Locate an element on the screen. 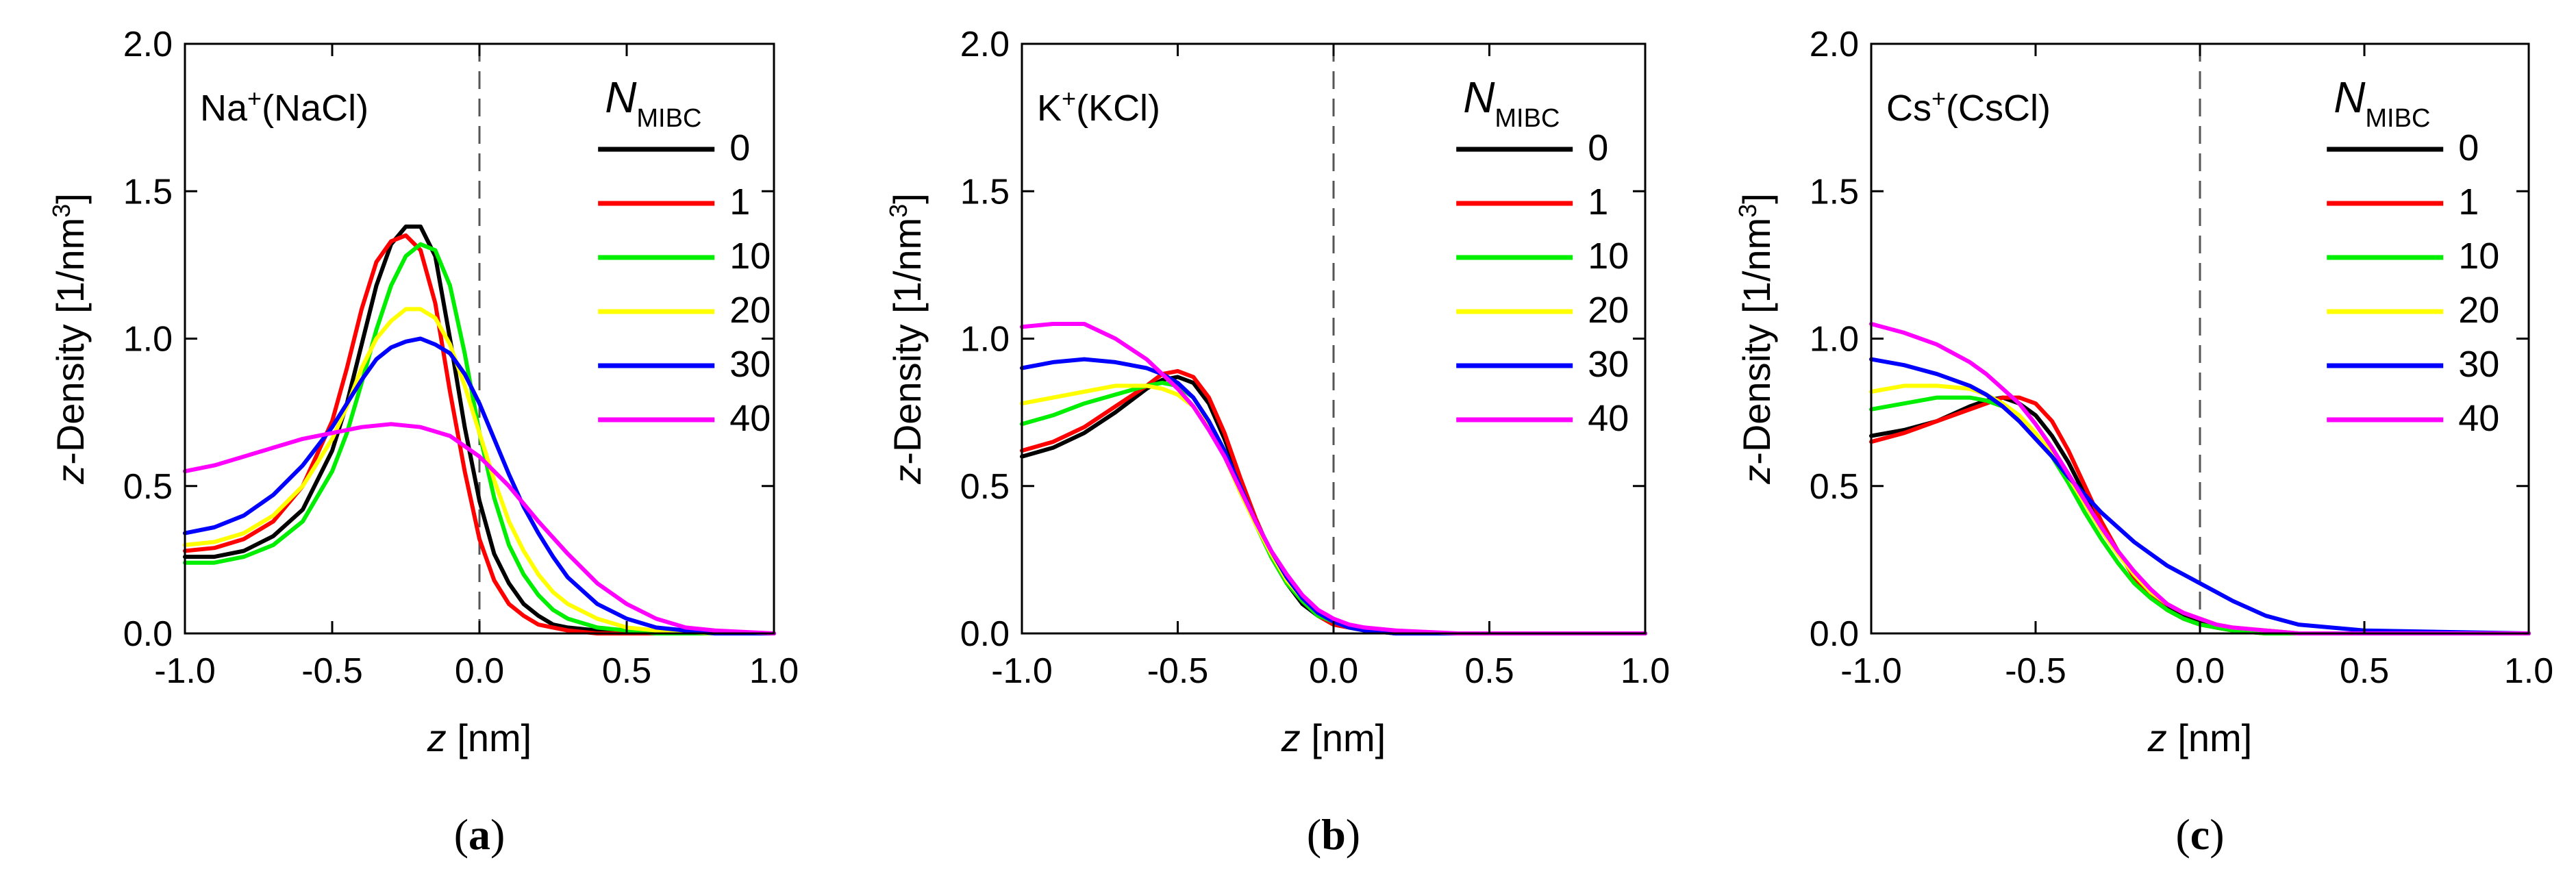 This screenshot has width=2576, height=882. ion-annotation: Na+(NaCl) is located at coordinates (284, 106).